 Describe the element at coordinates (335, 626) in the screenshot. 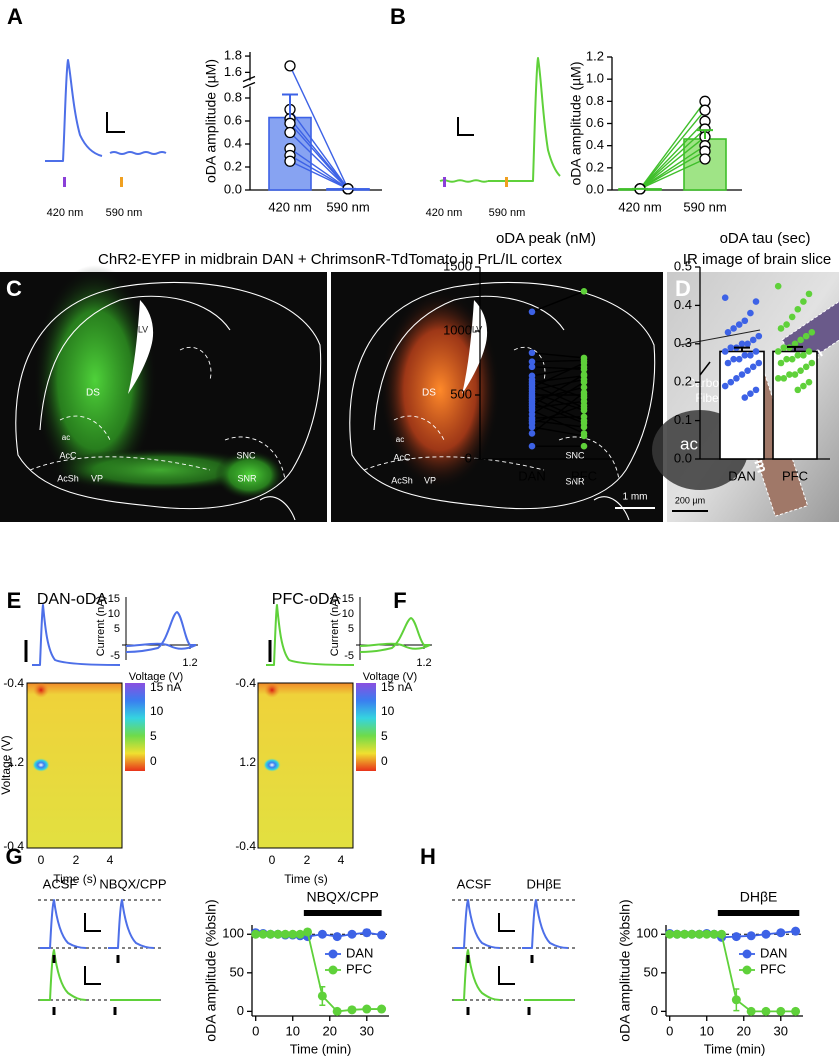

I see `axis-label: Current (nA)` at that location.